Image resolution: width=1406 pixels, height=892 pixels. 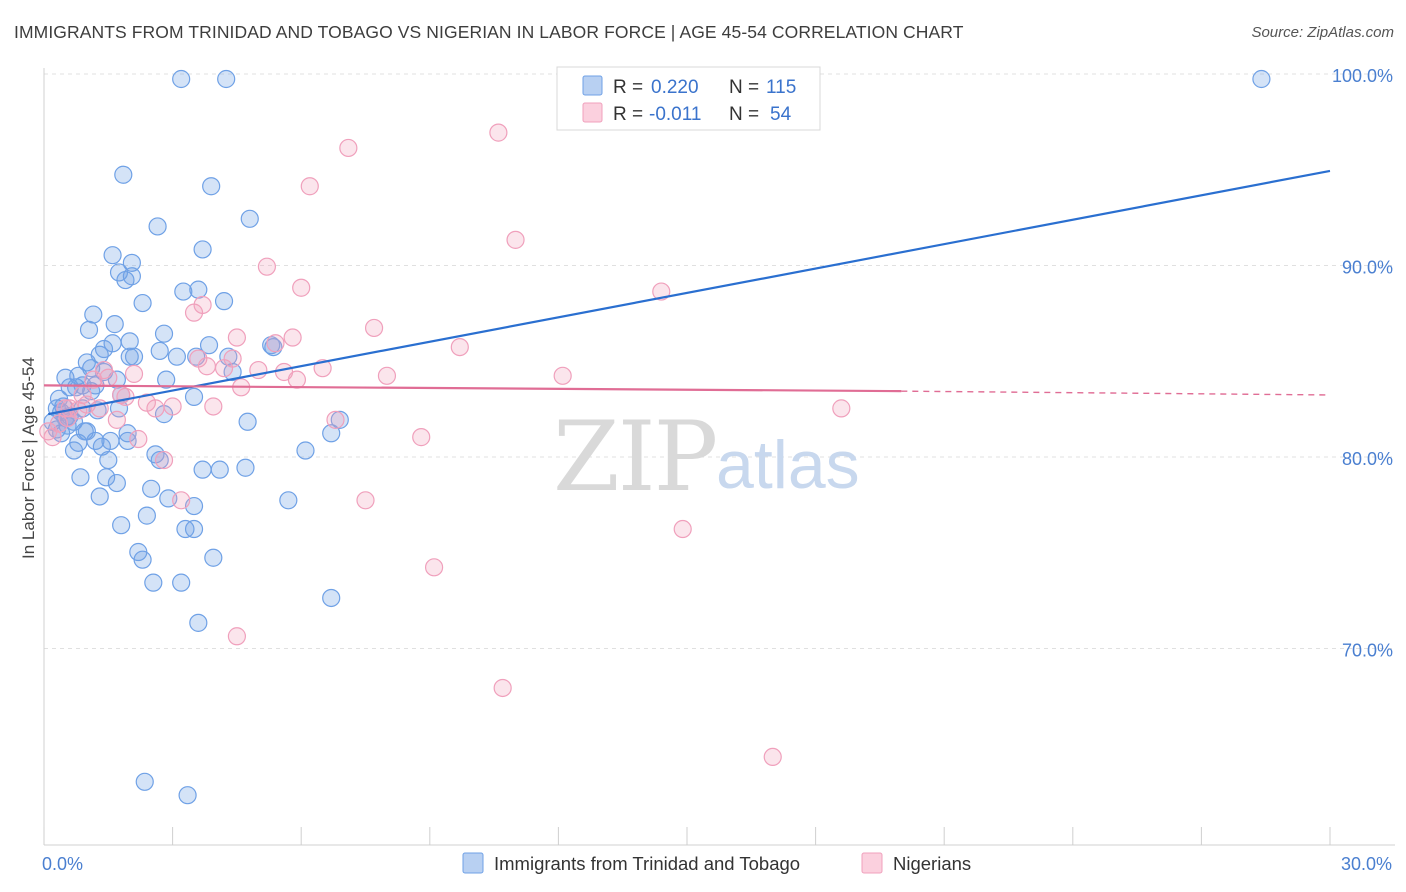 What do you see at coordinates (1322, 32) in the screenshot?
I see `source-credit: Source: ZipAtlas.com` at bounding box center [1322, 32].